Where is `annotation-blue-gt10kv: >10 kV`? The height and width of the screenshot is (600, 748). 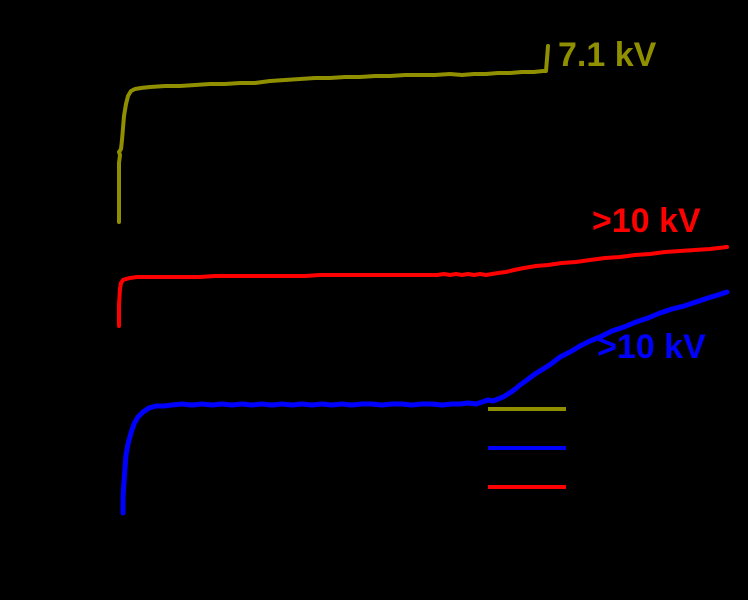
annotation-blue-gt10kv: >10 kV is located at coordinates (651, 347).